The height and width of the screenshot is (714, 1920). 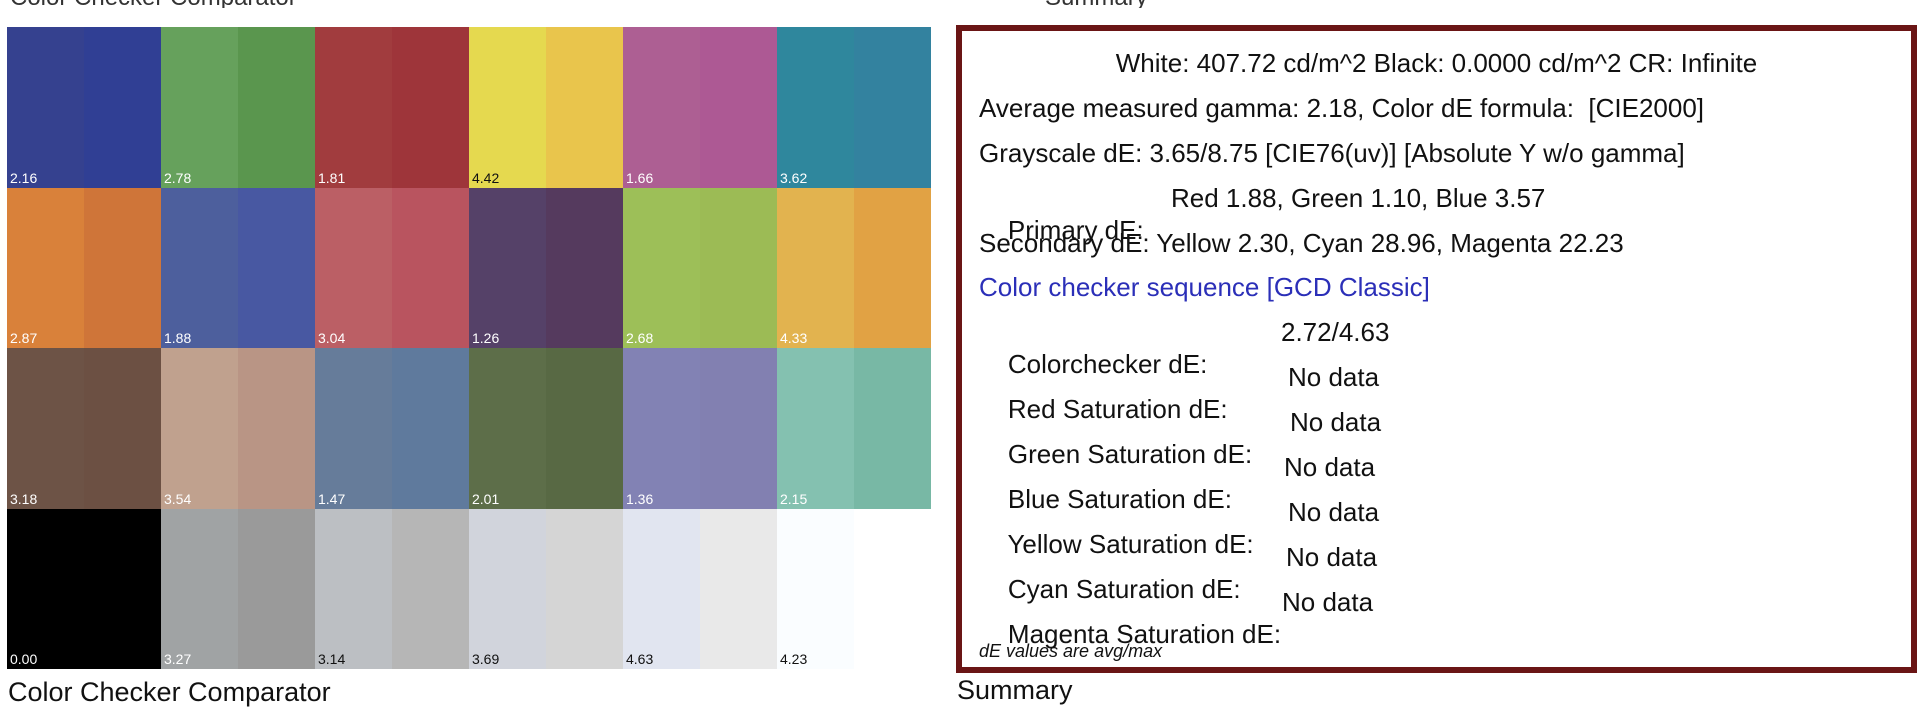 I want to click on color-patch: 2.16, so click(x=84, y=107).